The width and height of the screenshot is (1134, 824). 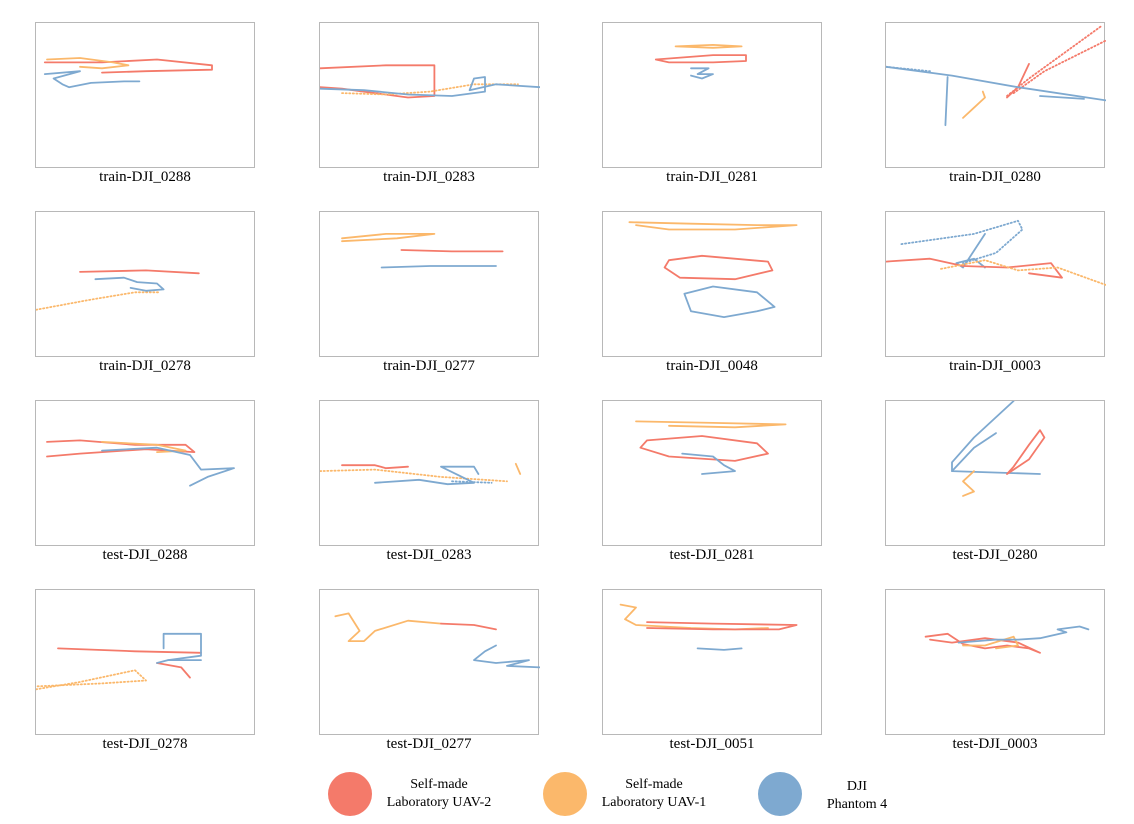 What do you see at coordinates (995, 177) in the screenshot?
I see `panel-caption: train-DJI_0280` at bounding box center [995, 177].